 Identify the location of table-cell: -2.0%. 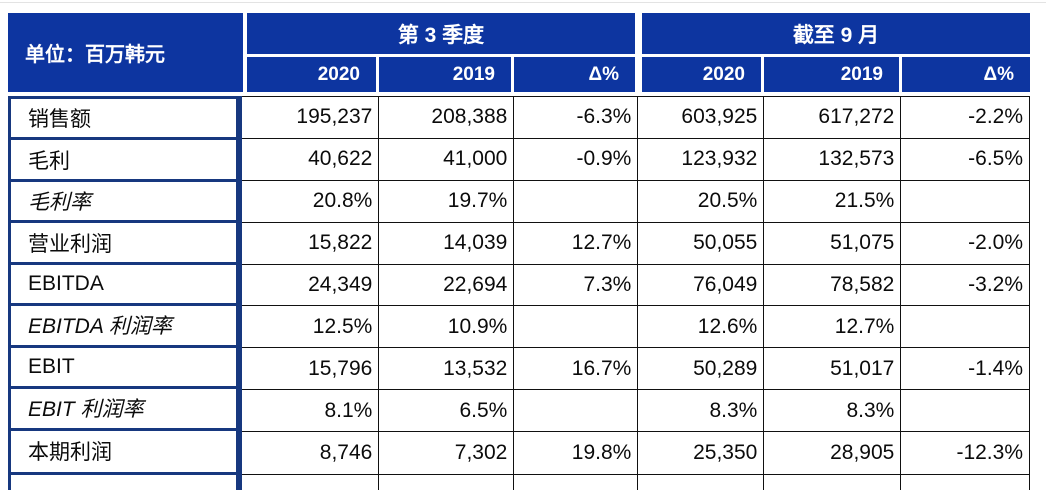
(965, 244).